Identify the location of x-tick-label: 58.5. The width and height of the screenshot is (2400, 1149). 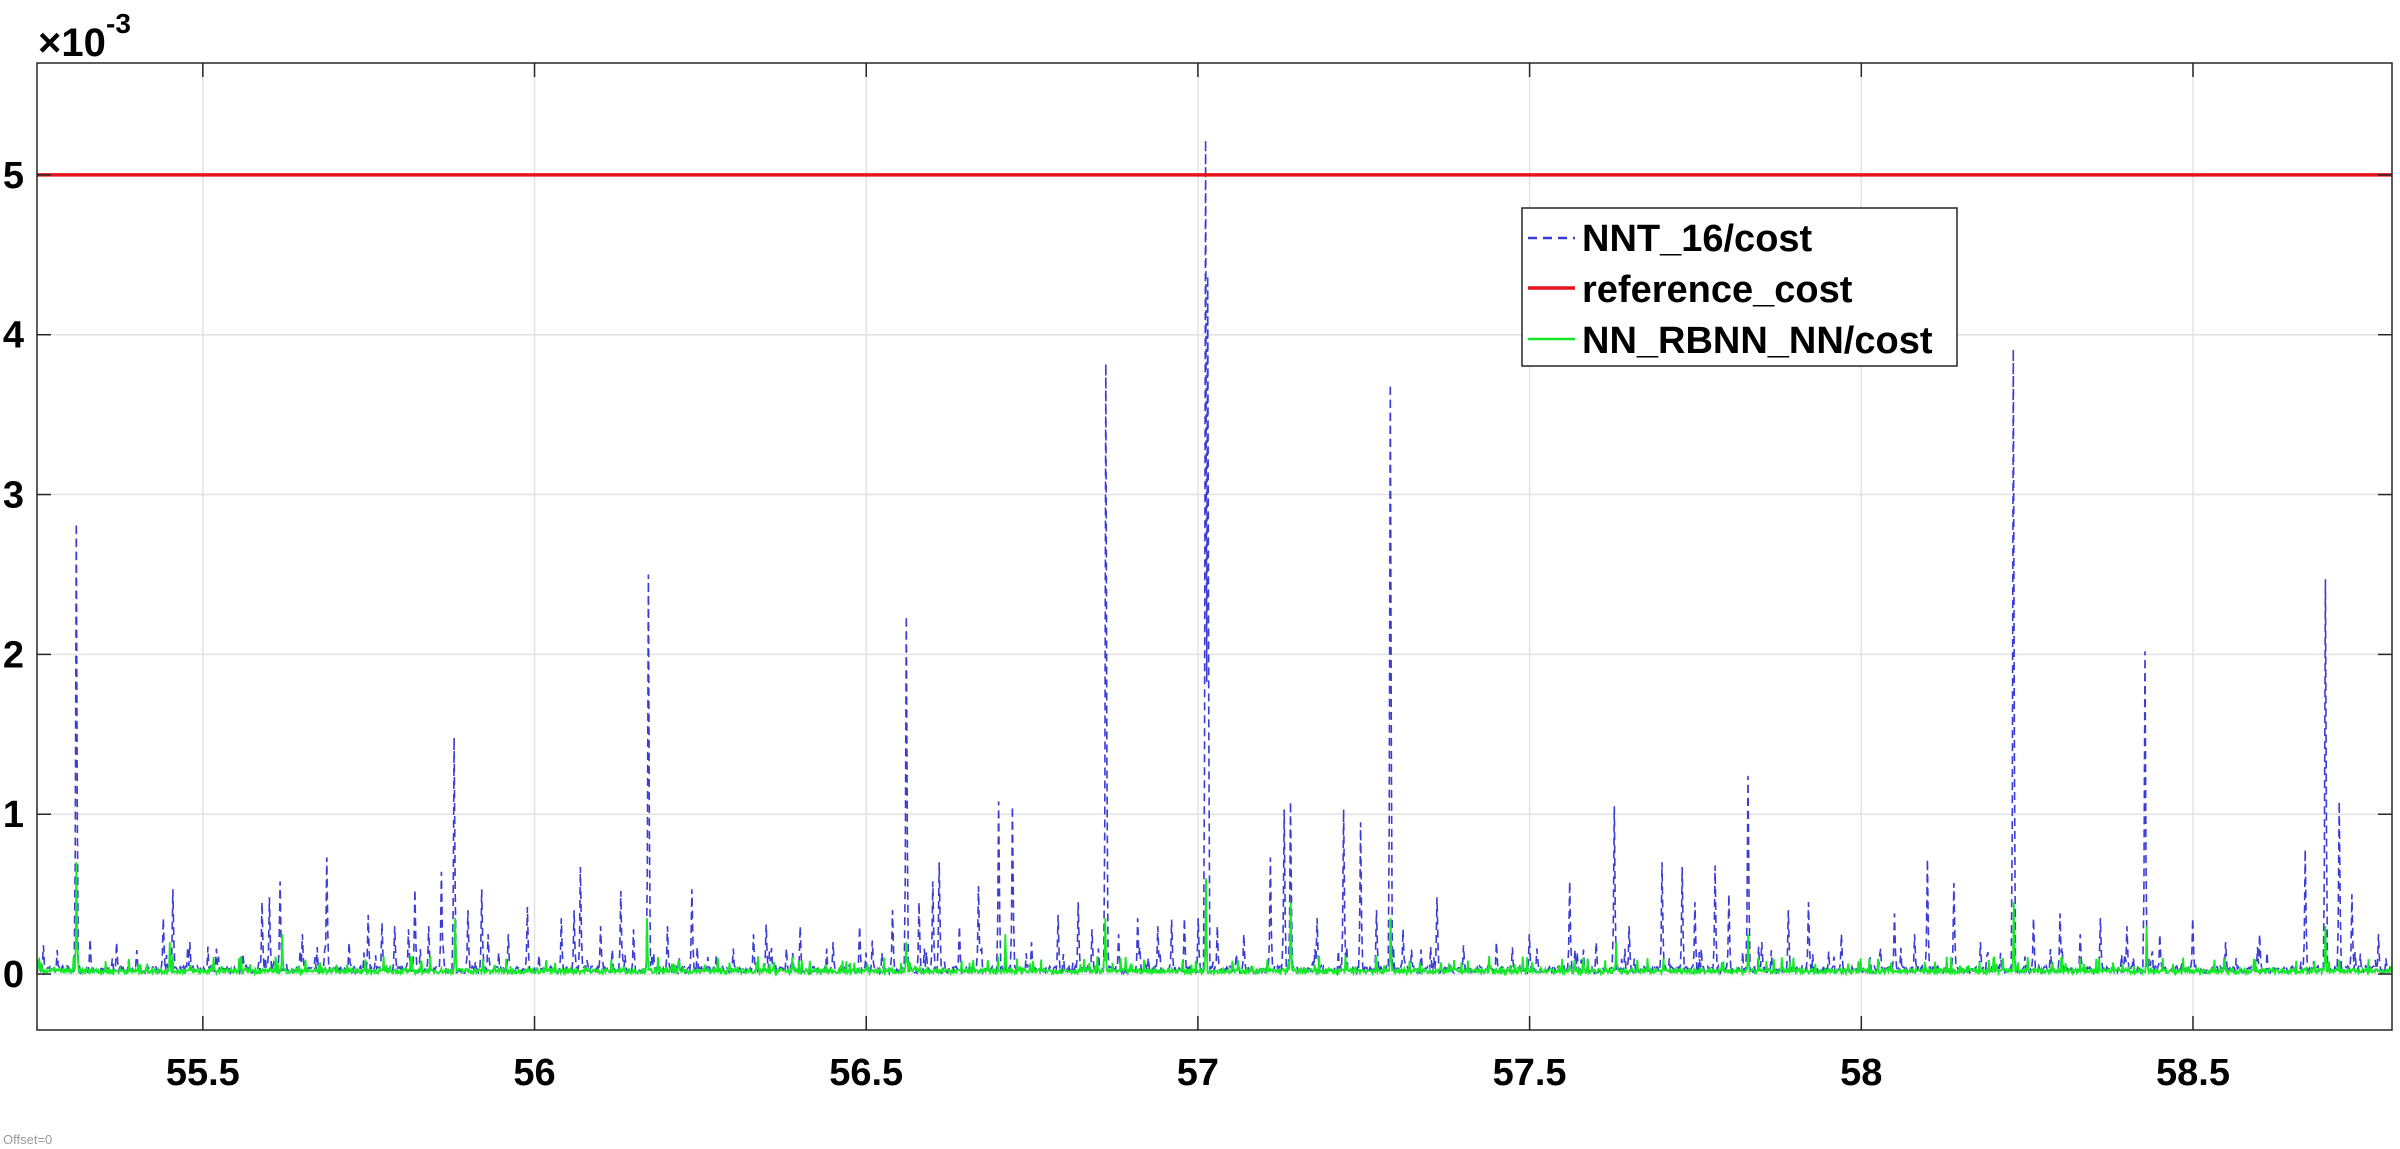
(2193, 1073).